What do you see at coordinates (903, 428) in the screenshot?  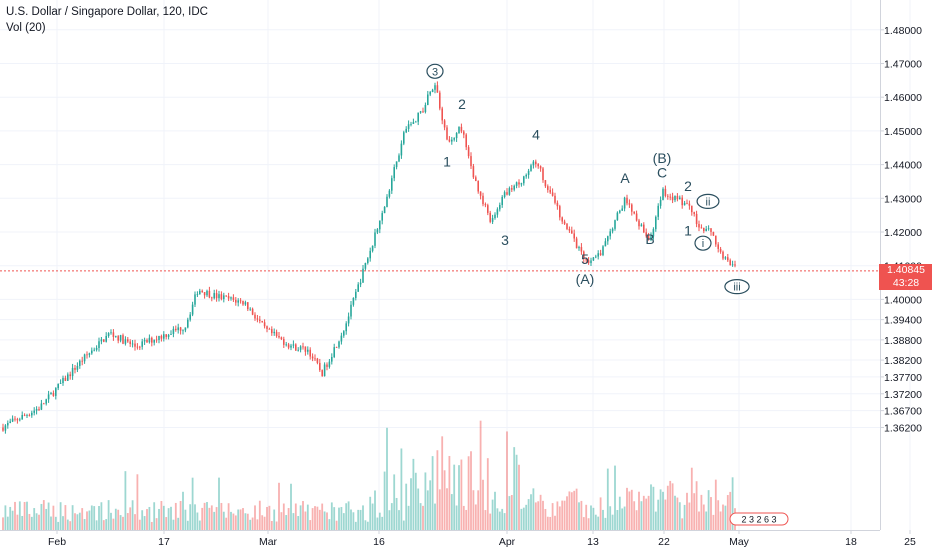 I see `price-tick-label: 1.36200` at bounding box center [903, 428].